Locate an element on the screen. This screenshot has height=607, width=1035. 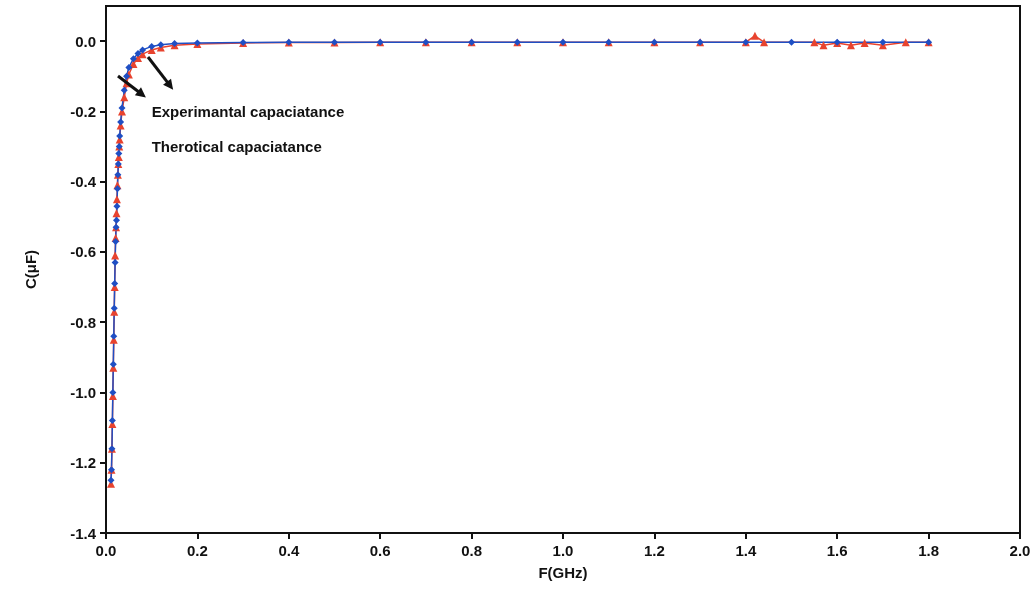
y-tick-label: -1.4 is located at coordinates (83, 533).